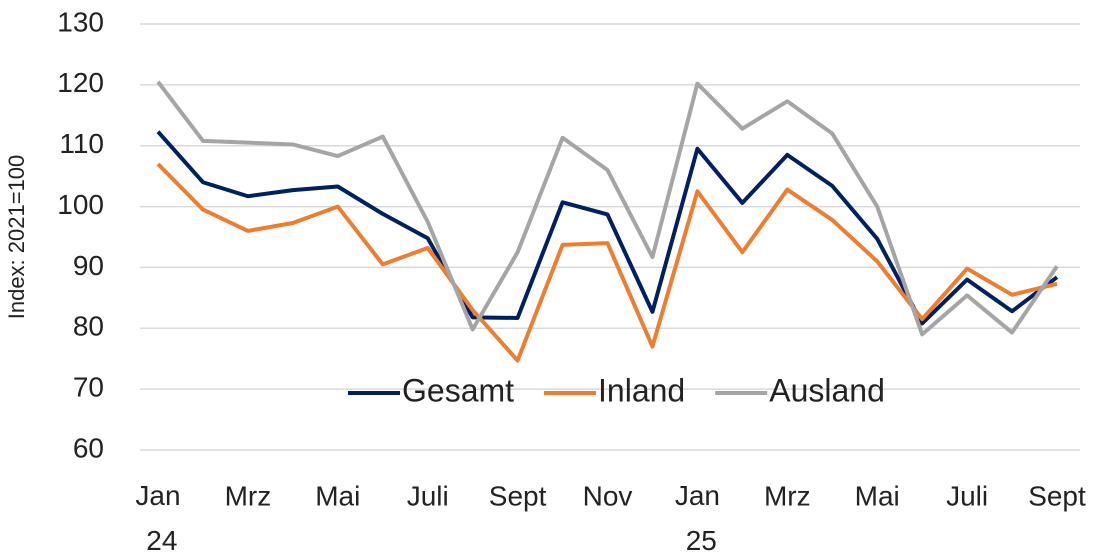 Image resolution: width=1096 pixels, height=557 pixels. Describe the element at coordinates (80, 82) in the screenshot. I see `y-tick-label: 120` at that location.